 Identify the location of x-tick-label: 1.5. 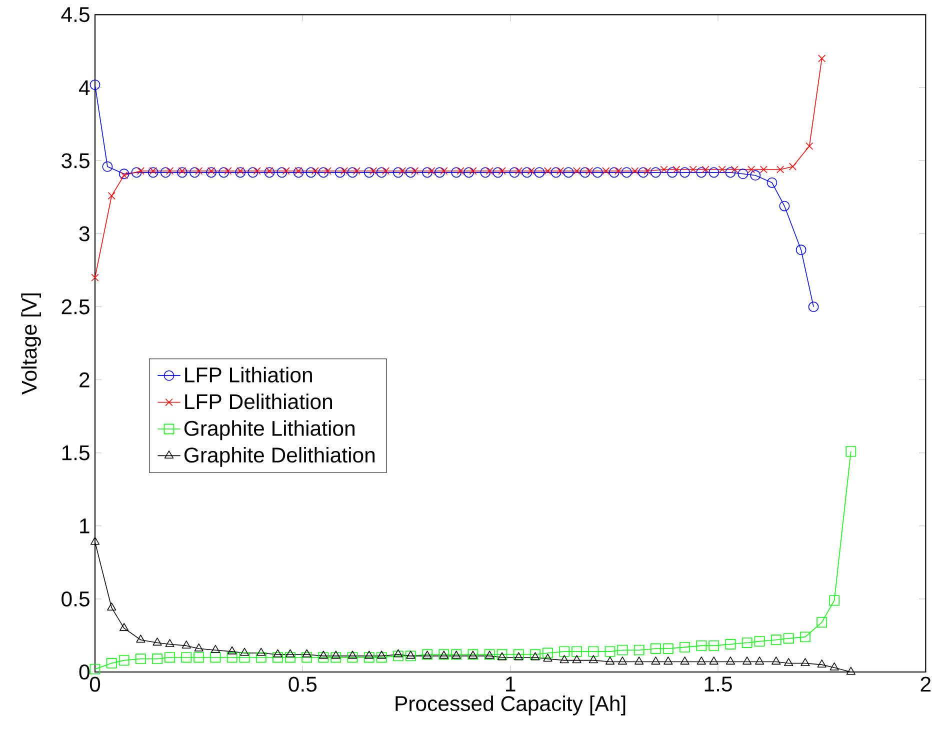
(718, 684).